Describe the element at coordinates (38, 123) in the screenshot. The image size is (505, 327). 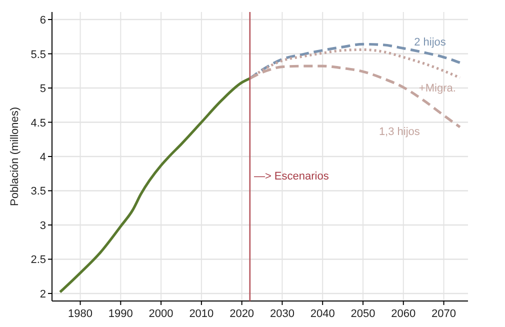
I see `y-tick-label: 4.5` at that location.